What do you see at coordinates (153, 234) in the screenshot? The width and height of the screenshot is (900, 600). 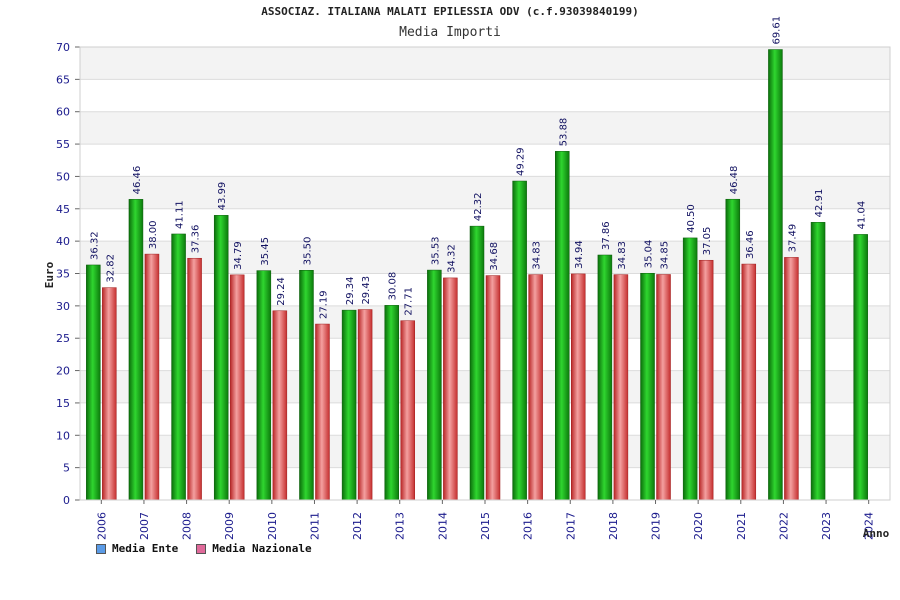 I see `data-label-media-nazionale: 38.00` at bounding box center [153, 234].